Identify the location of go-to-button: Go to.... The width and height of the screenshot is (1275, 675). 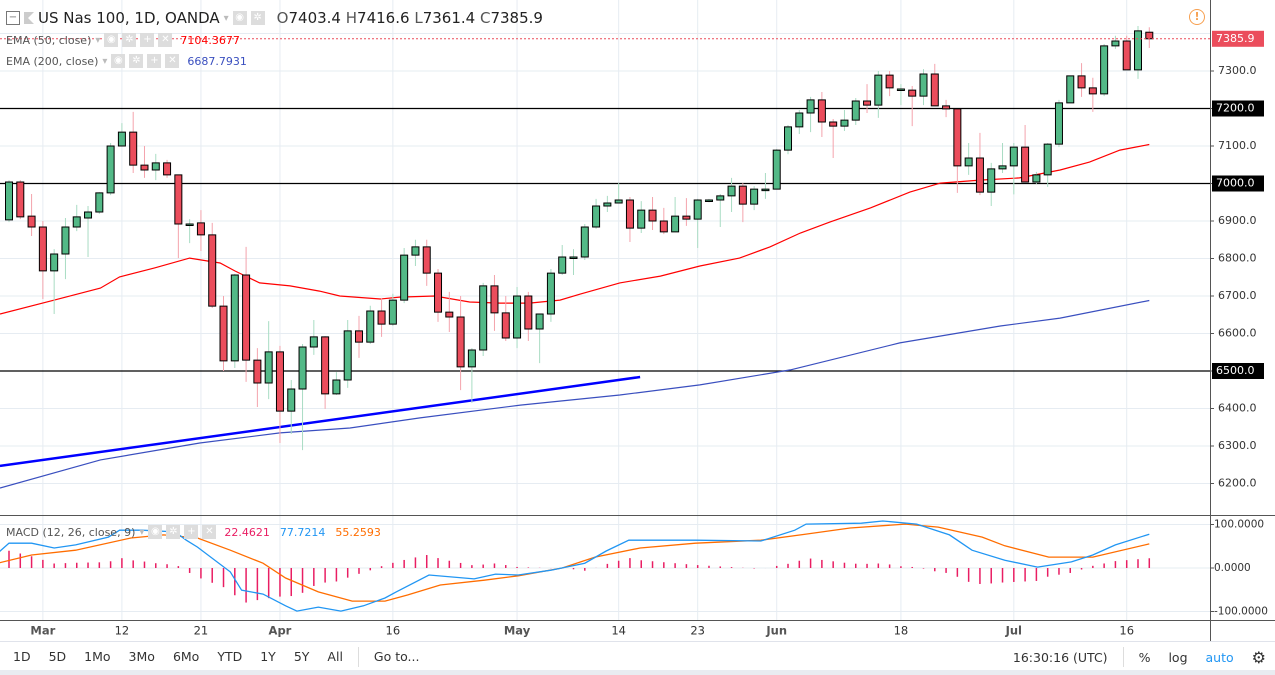
(396, 656).